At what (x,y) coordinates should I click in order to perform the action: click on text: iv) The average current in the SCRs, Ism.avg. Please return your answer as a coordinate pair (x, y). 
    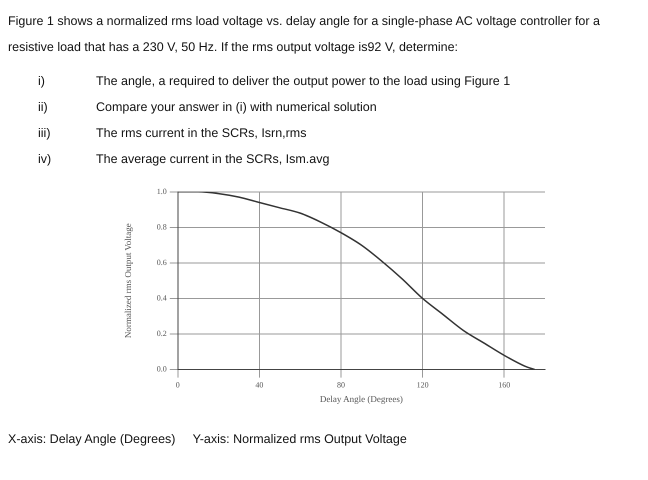
    Looking at the image, I should click on (184, 159).